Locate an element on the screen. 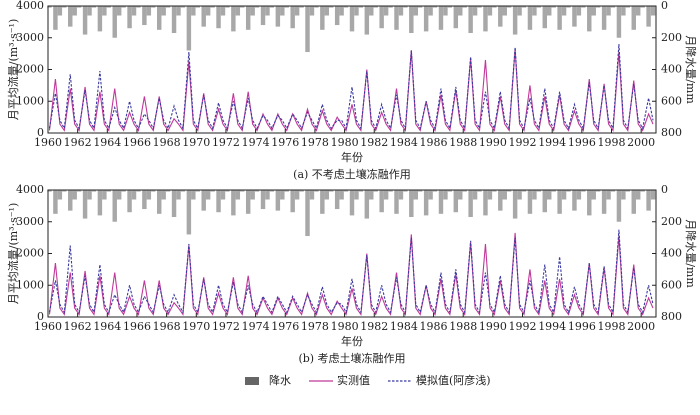 Image resolution: width=700 pixels, height=415 pixels. x-tick-label: 1974 is located at coordinates (256, 326).